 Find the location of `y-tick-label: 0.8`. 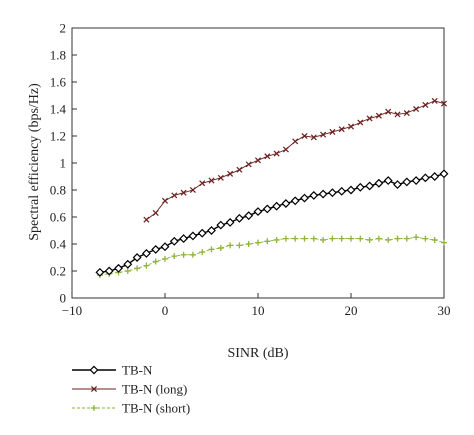

y-tick-label: 0.8 is located at coordinates (58, 190).